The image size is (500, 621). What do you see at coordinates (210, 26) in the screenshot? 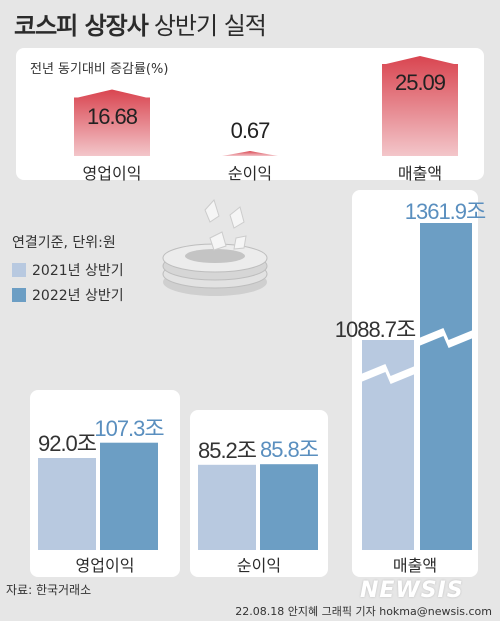
I see `title-rest: 상반기 실적` at bounding box center [210, 26].